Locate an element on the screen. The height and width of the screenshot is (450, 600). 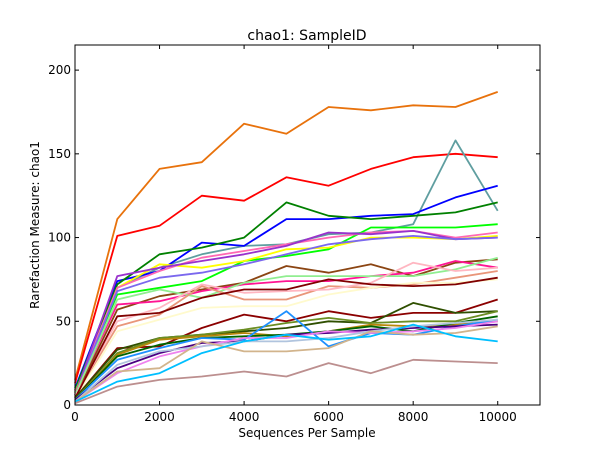
x-axis-label: Sequences Per Sample is located at coordinates (306, 433).